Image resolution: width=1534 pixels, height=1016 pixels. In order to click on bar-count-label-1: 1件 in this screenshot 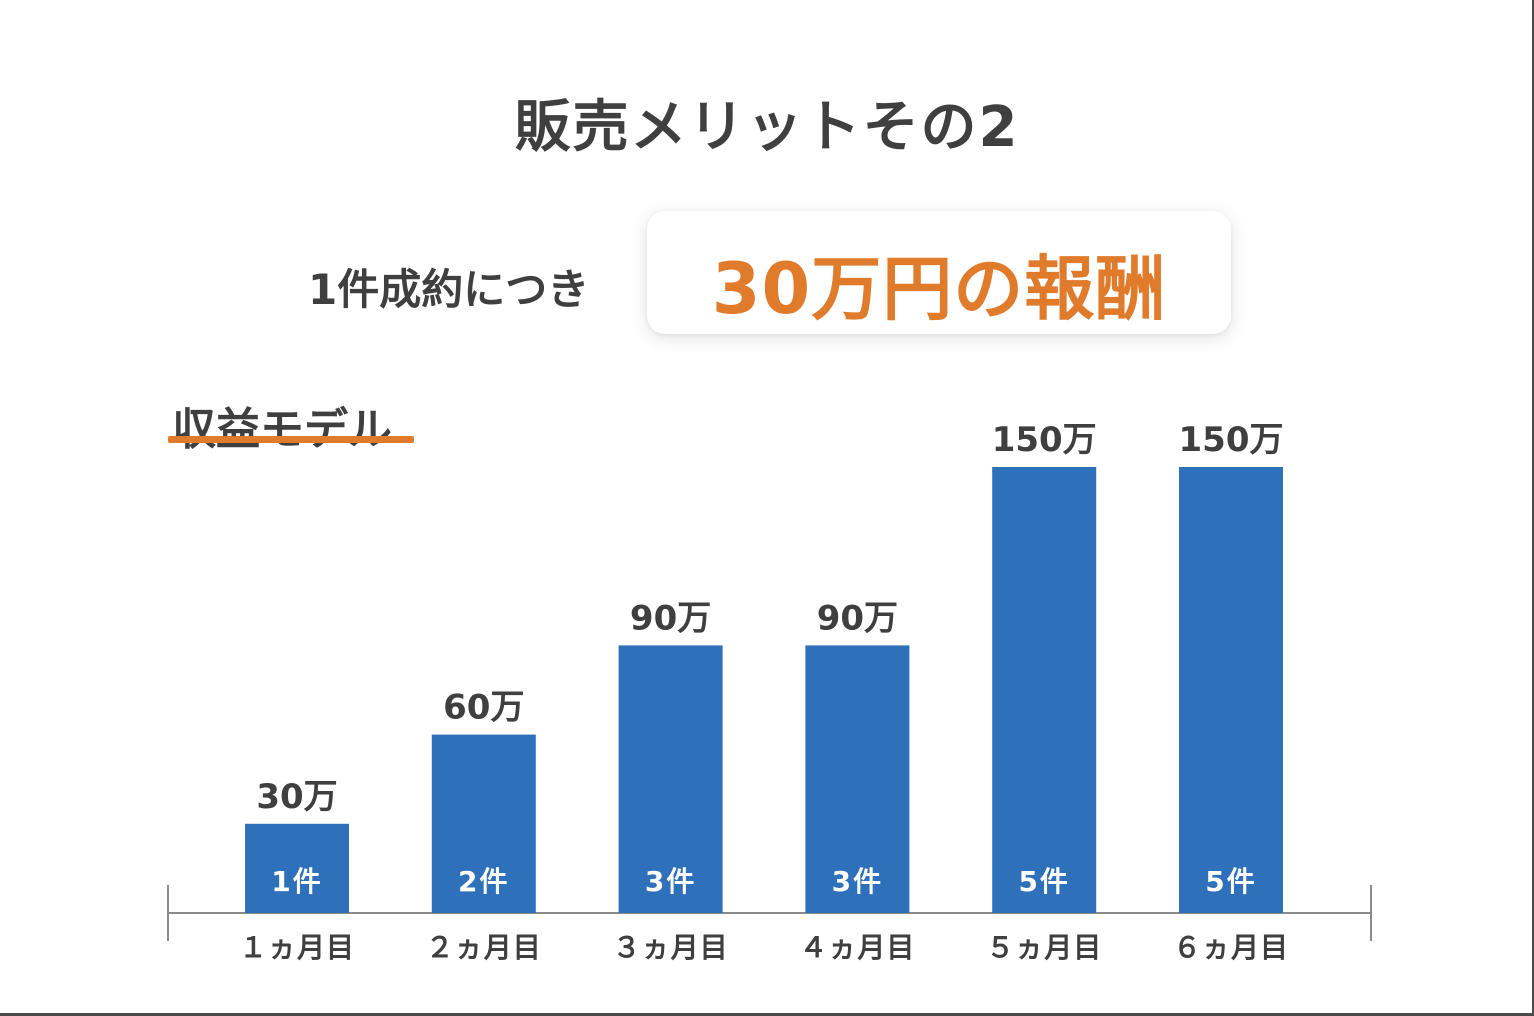, I will do `click(296, 881)`.